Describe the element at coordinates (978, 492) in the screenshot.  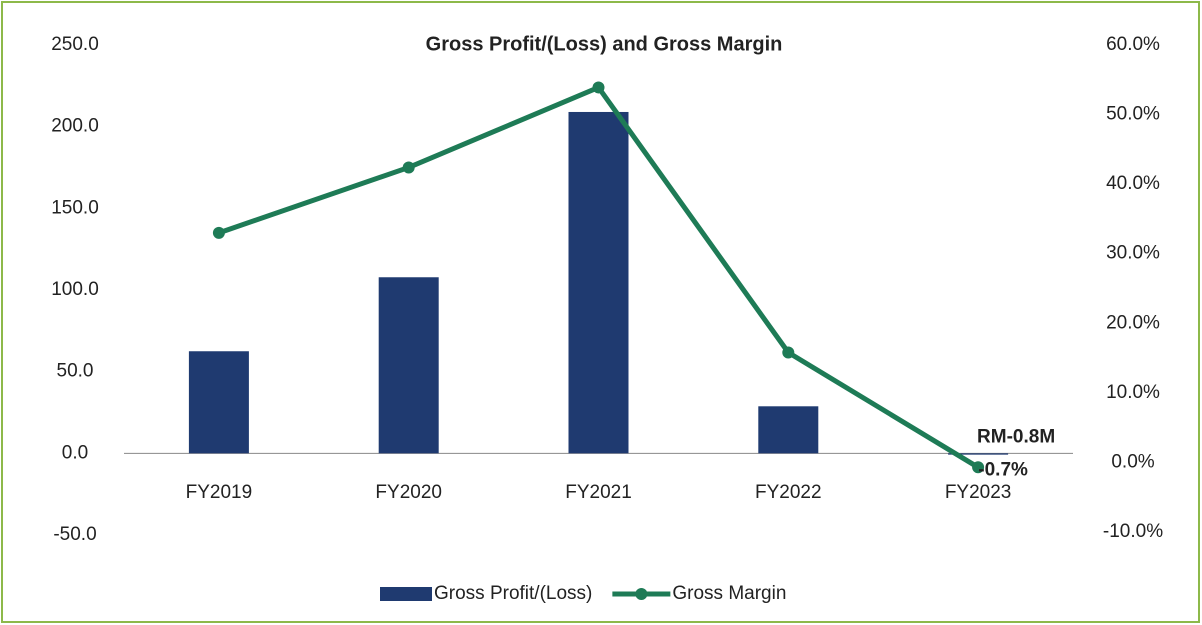
I see `x-tick-label: FY2023` at that location.